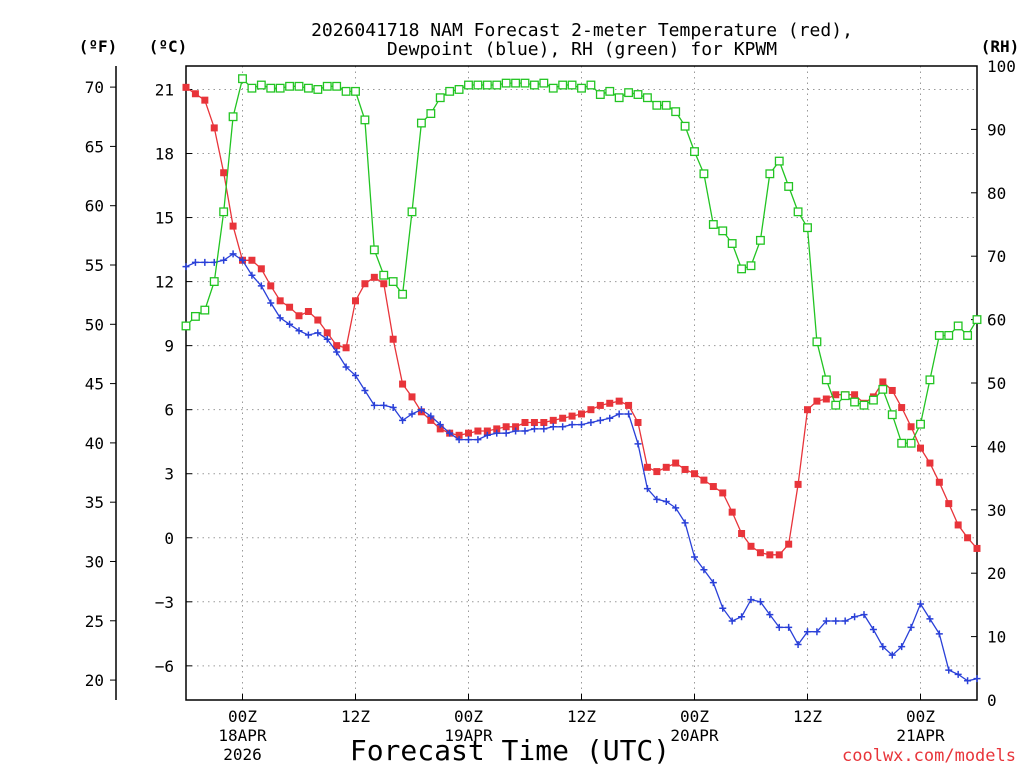 Image resolution: width=1024 pixels, height=768 pixels. Describe the element at coordinates (94, 680) in the screenshot. I see `fahrenheit-tick-label: 20` at that location.